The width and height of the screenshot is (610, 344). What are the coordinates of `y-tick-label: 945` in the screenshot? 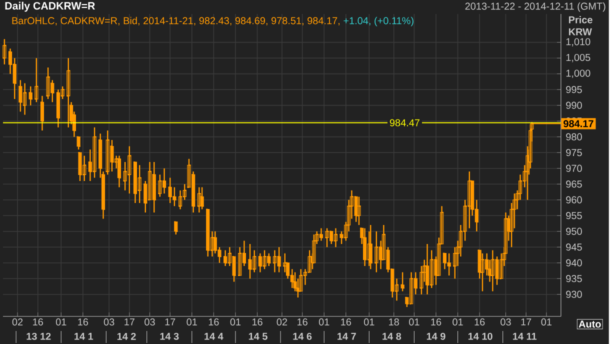 It's located at (574, 246).